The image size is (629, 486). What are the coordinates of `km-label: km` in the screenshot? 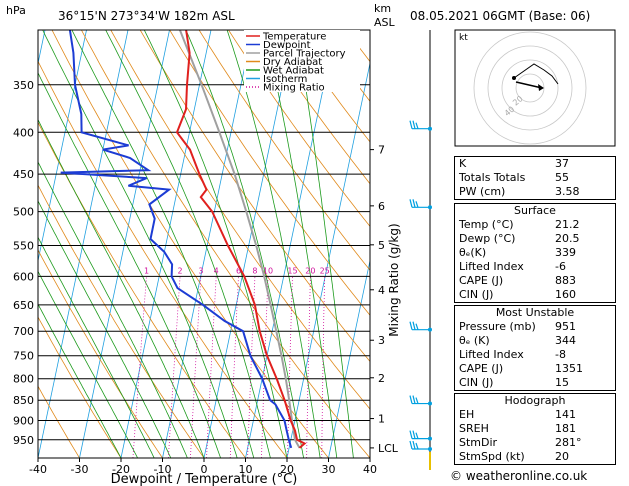 It's located at (382, 8).